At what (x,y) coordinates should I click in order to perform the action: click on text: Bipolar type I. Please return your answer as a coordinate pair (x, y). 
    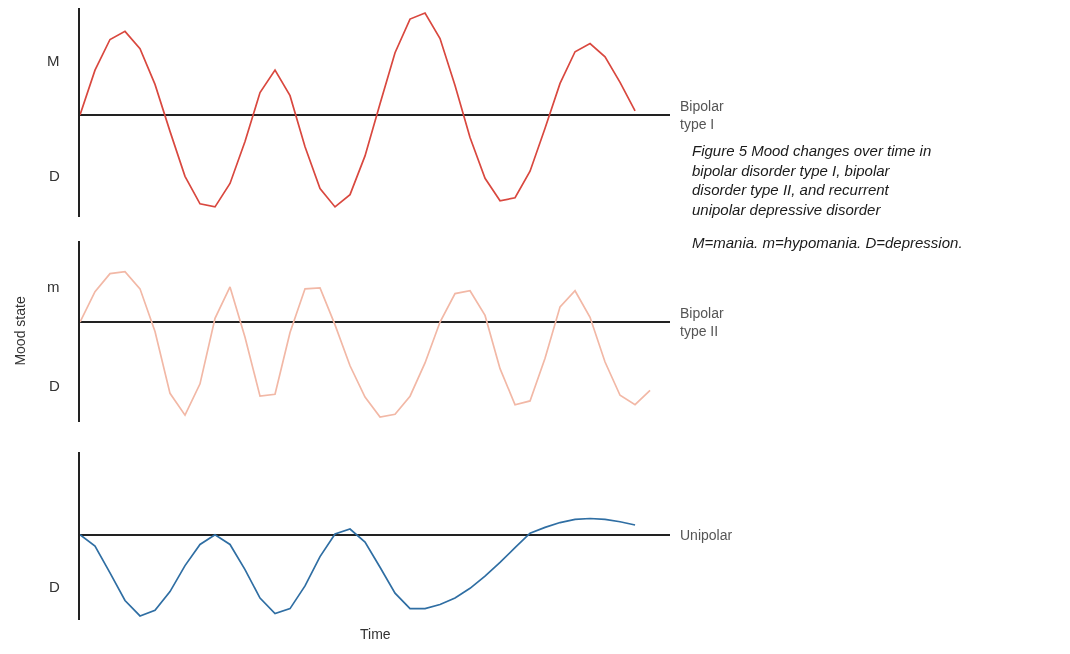
    Looking at the image, I should click on (702, 115).